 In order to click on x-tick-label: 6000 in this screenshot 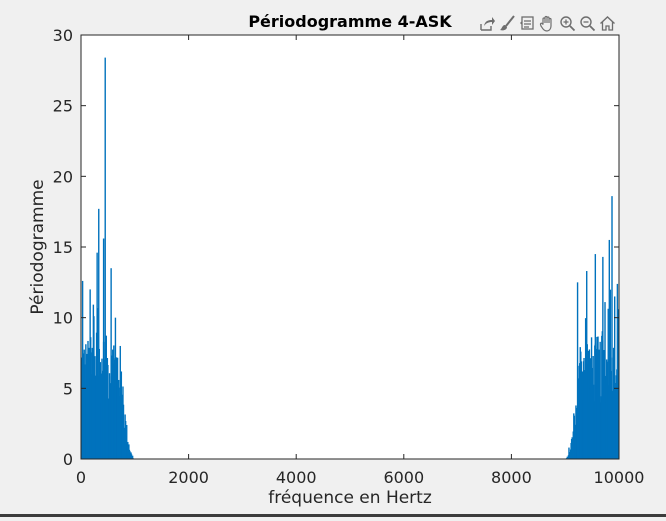, I will do `click(403, 477)`.